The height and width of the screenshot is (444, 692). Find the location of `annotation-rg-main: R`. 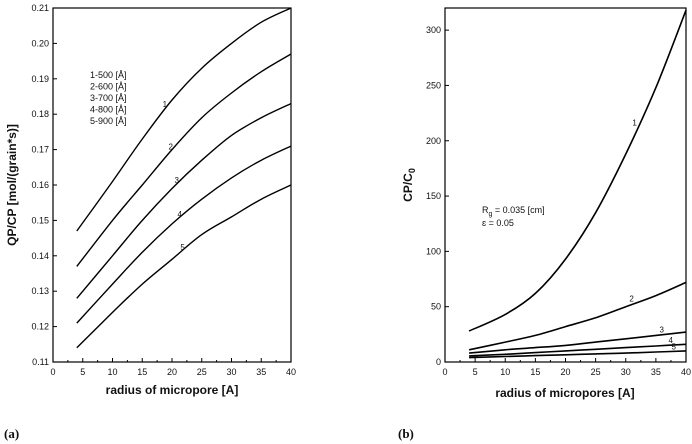

annotation-rg-main: R is located at coordinates (485, 210).